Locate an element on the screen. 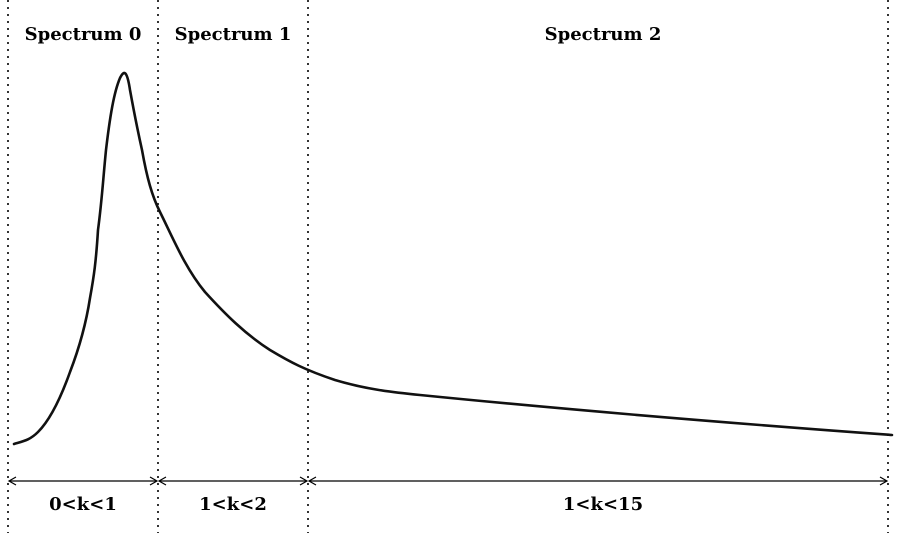 The height and width of the screenshot is (533, 898). spectrum-0-range: 0<k<1 is located at coordinates (83, 504).